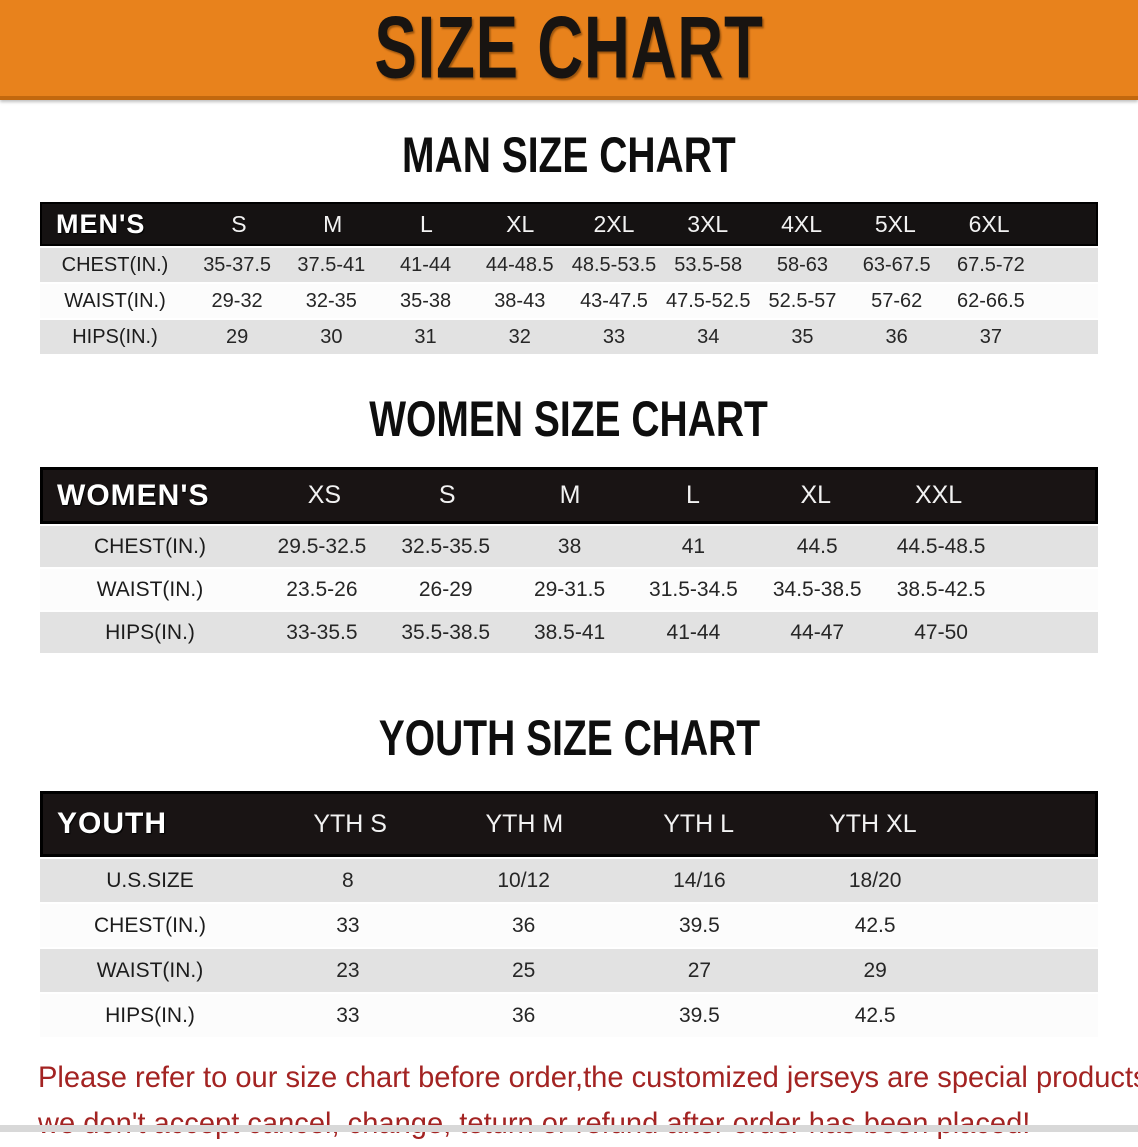  I want to click on youth-section-heading: YOUTH SIZE CHART, so click(569, 738).